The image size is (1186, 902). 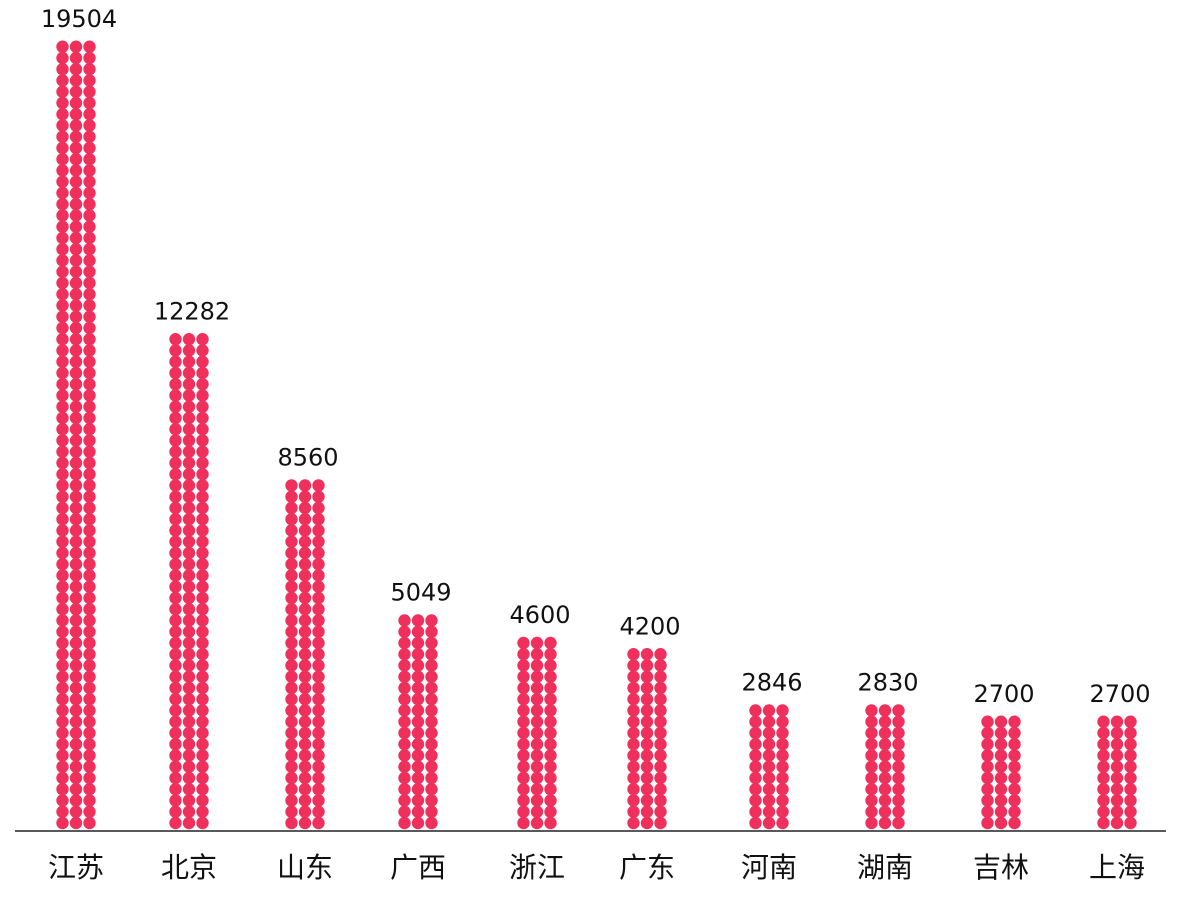 What do you see at coordinates (192, 311) in the screenshot?
I see `value-label: 12282` at bounding box center [192, 311].